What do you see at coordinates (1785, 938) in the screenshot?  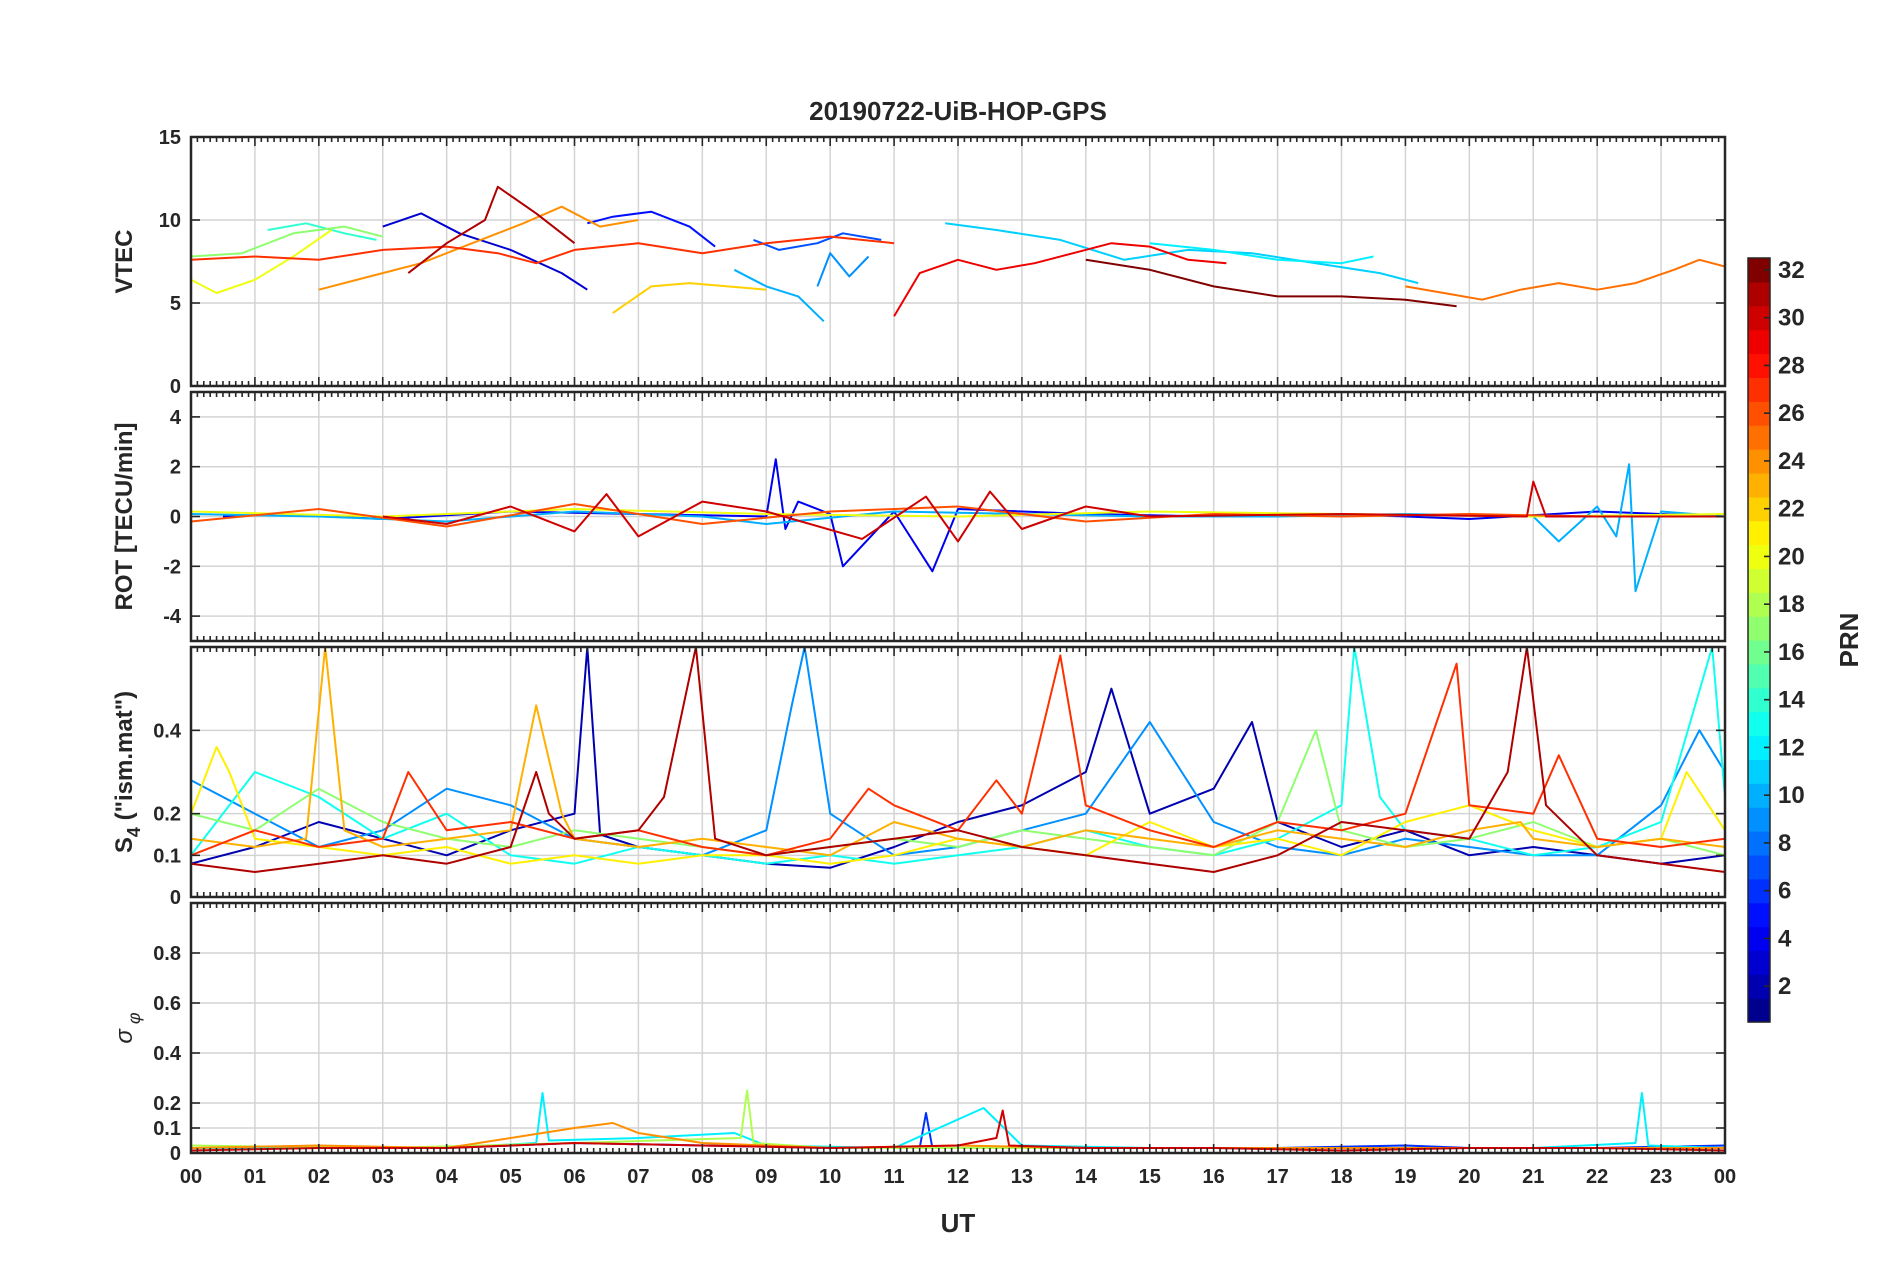 I see `colorbar-tick-label: 4` at bounding box center [1785, 938].